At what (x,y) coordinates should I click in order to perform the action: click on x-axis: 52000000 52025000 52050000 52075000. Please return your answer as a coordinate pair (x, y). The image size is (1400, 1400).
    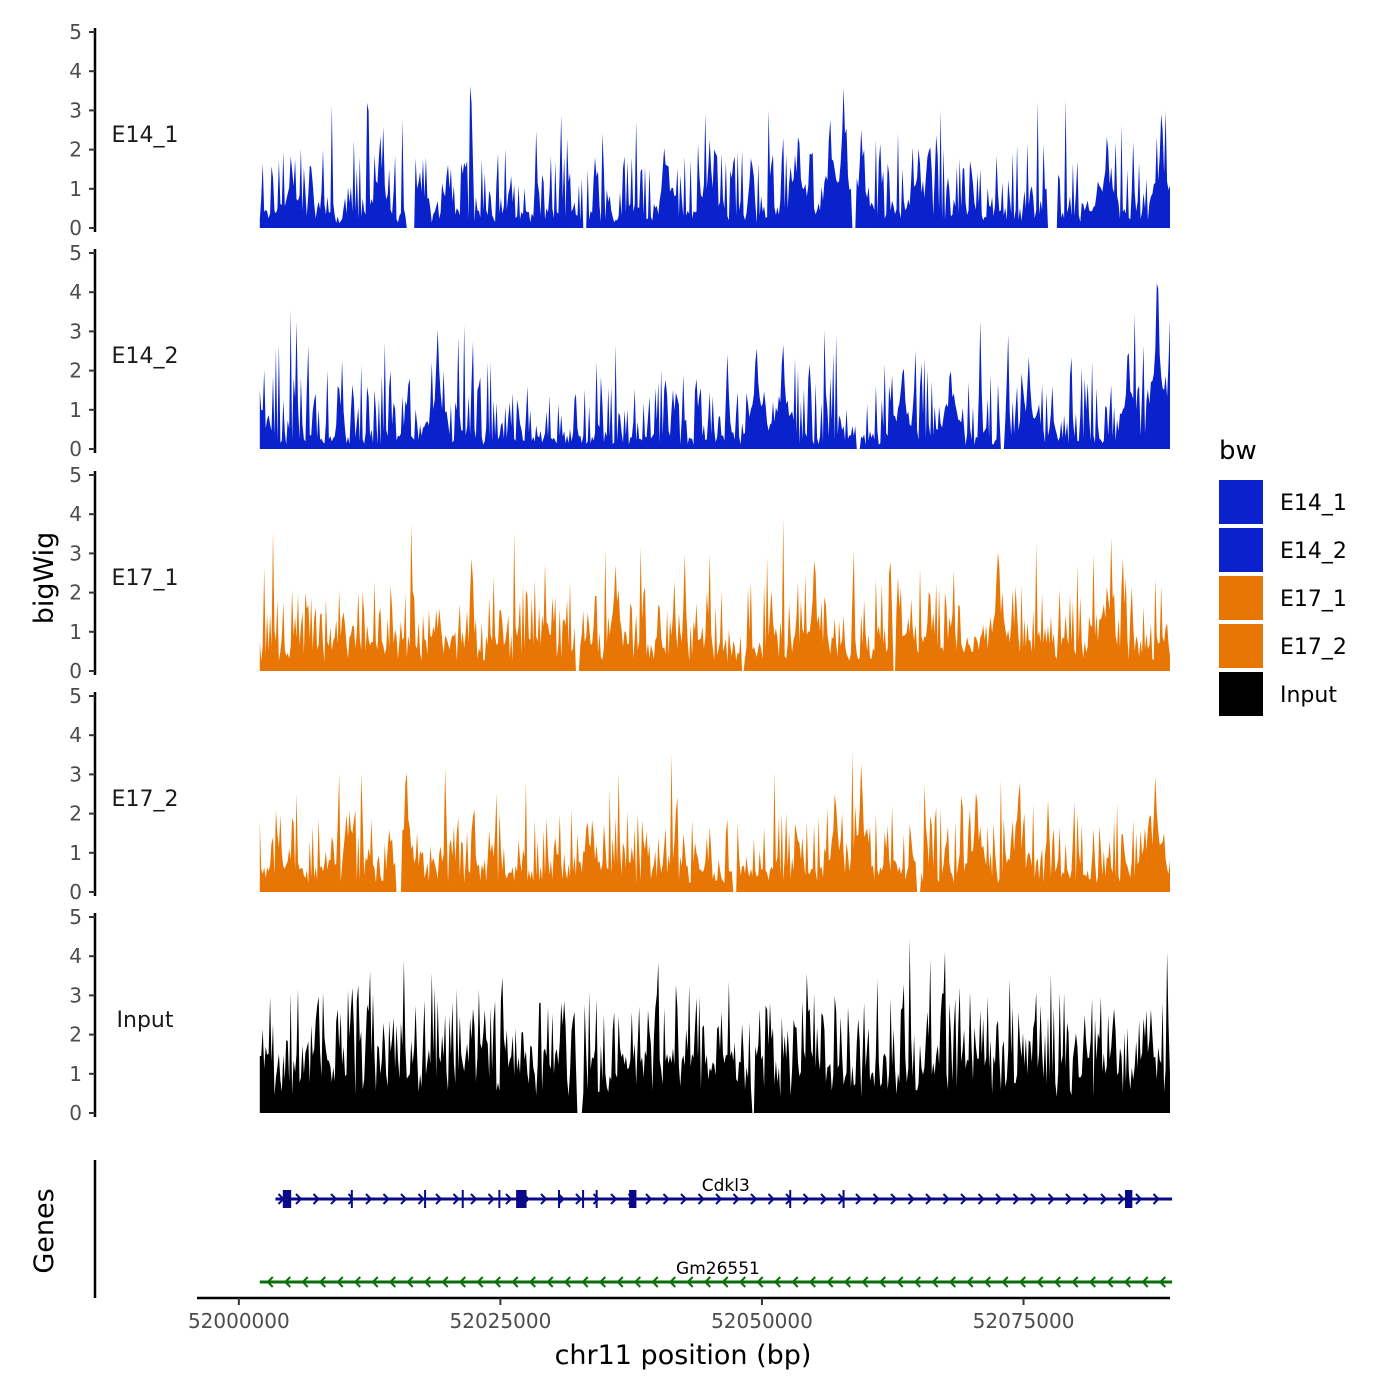
    Looking at the image, I should click on (679, 1314).